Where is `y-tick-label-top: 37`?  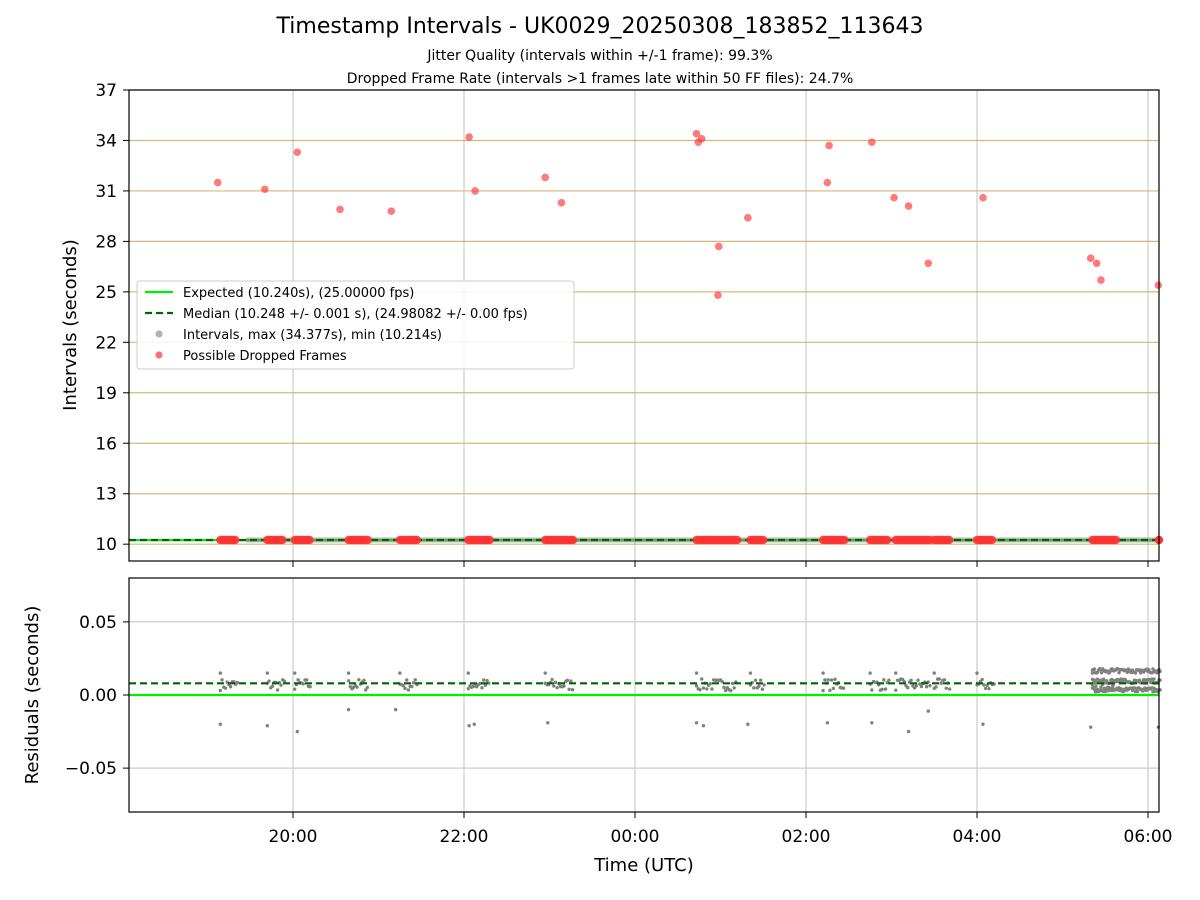 y-tick-label-top: 37 is located at coordinates (106, 91).